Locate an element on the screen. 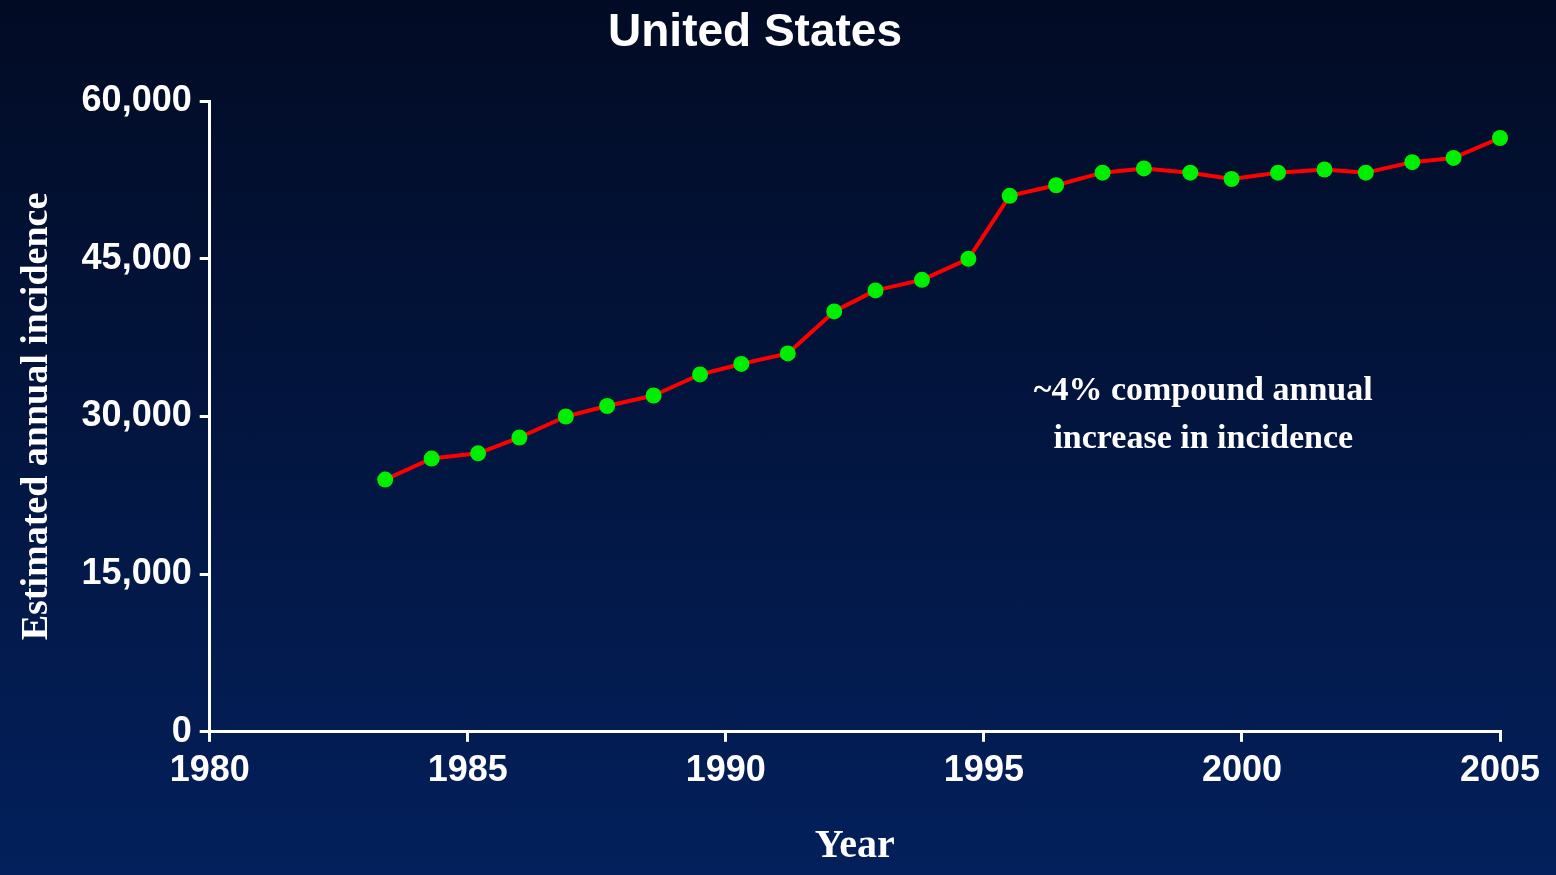 Image resolution: width=1556 pixels, height=875 pixels. y-tick-label: 15,000 is located at coordinates (136, 572).